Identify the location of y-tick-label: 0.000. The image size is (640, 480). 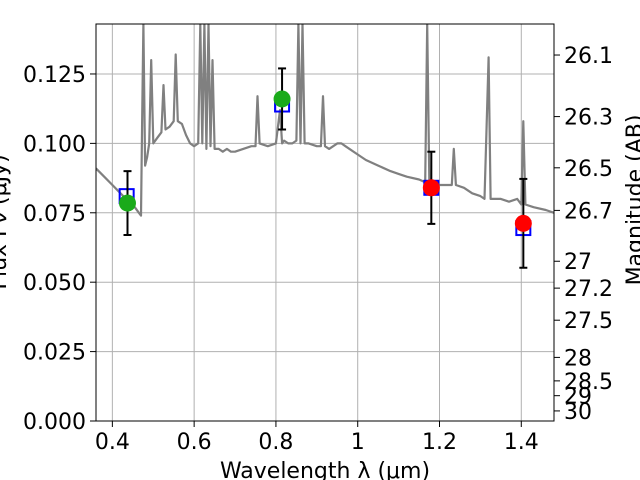
(54, 422).